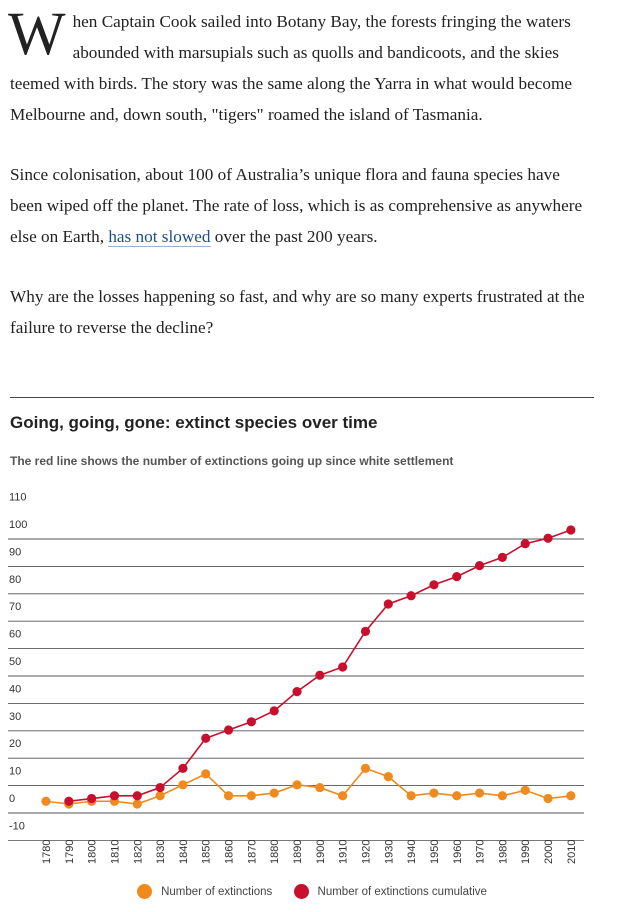 This screenshot has width=624, height=912. Describe the element at coordinates (503, 852) in the screenshot. I see `x-tick-label: 1980` at that location.